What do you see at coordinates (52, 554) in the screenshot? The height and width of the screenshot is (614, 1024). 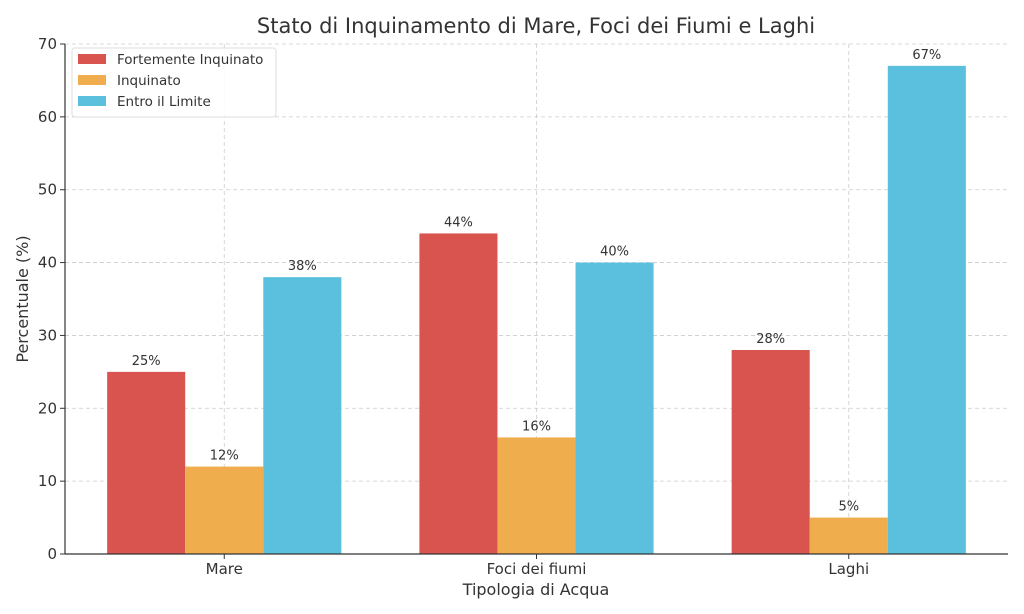 I see `y-tick-label: 0` at bounding box center [52, 554].